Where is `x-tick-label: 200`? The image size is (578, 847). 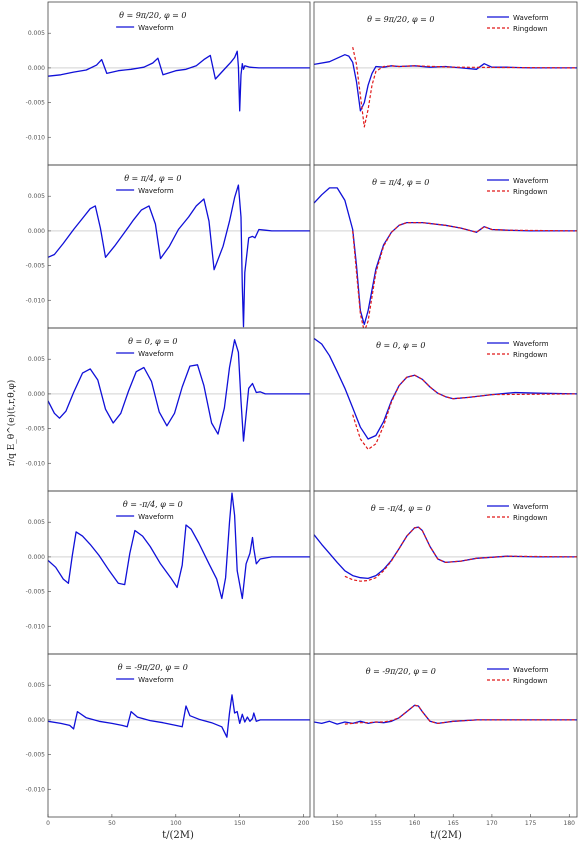
x-tick-label: 200 is located at coordinates (304, 823).